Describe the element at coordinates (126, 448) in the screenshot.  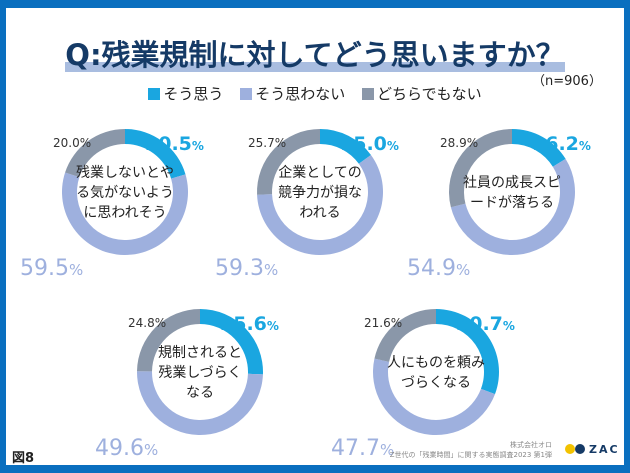
I see `label-disagree: 49.6%` at that location.